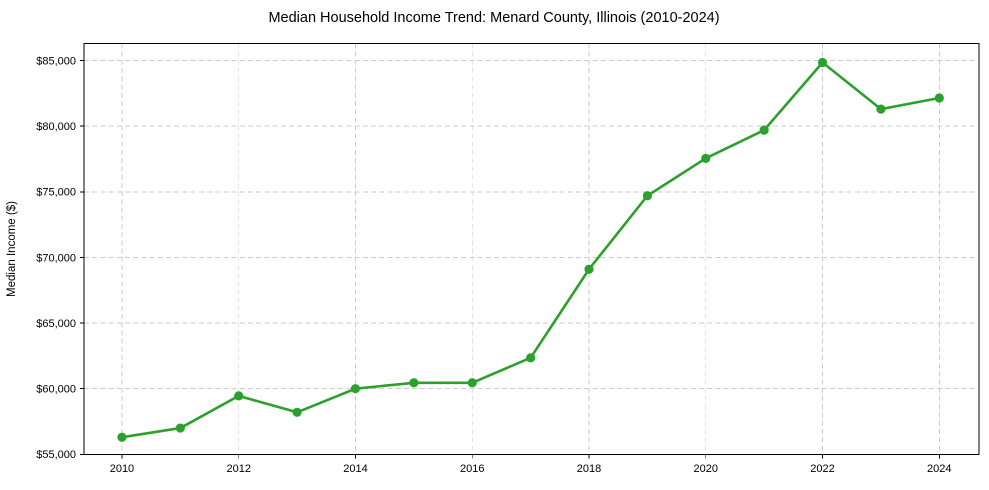 The image size is (989, 490). Describe the element at coordinates (939, 469) in the screenshot. I see `x-tick-label: 2024` at that location.